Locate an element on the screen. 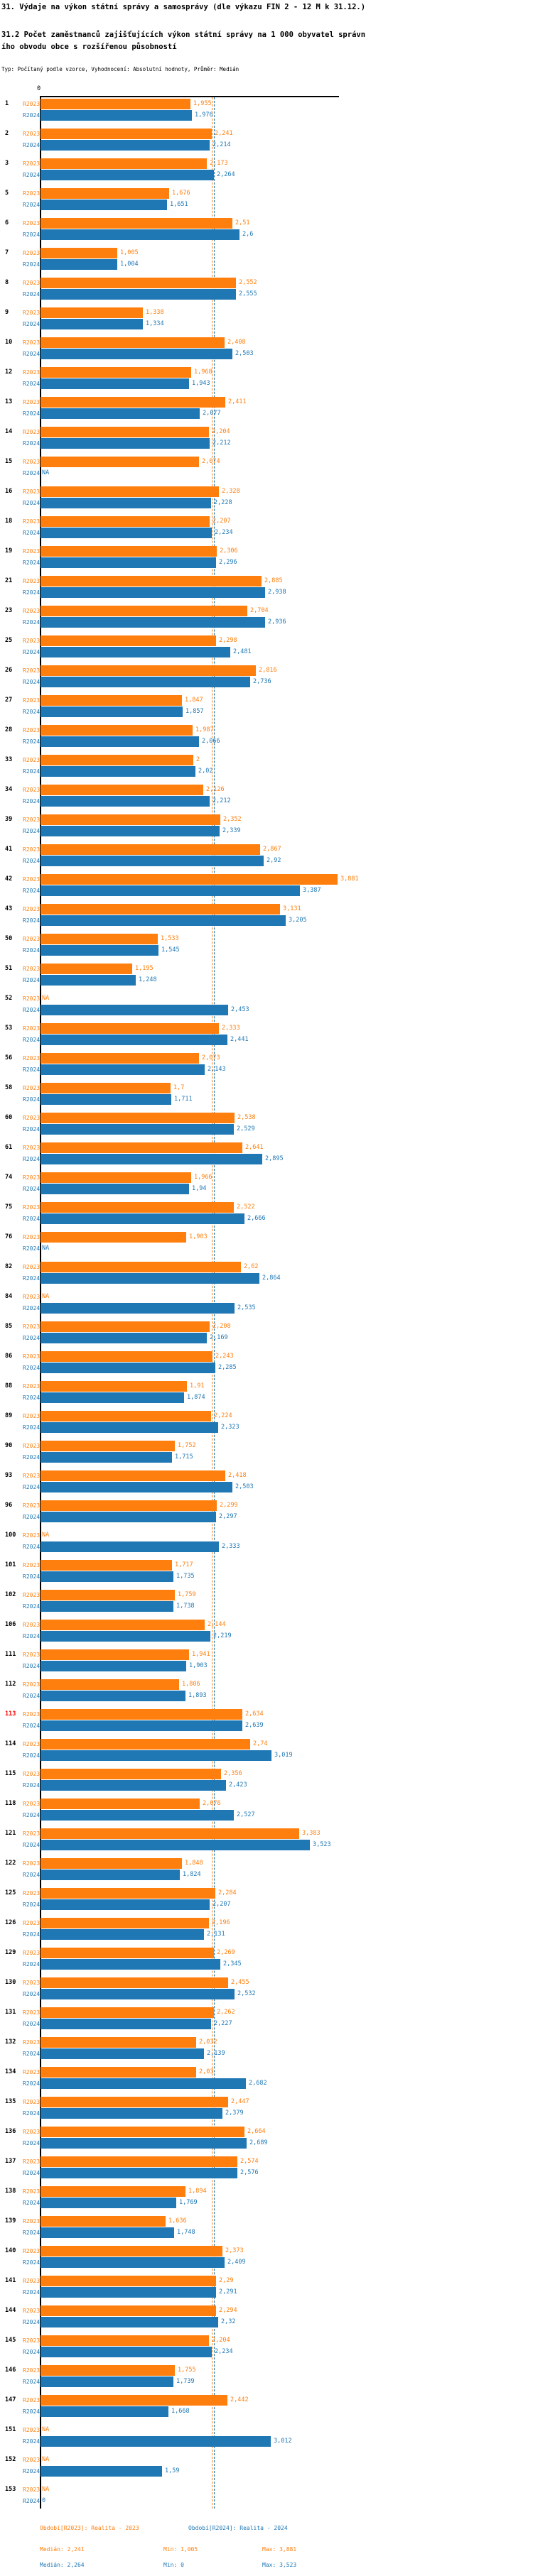 Image resolution: width=533 pixels, height=2576 pixels. value-label: 2,306 is located at coordinates (229, 551).